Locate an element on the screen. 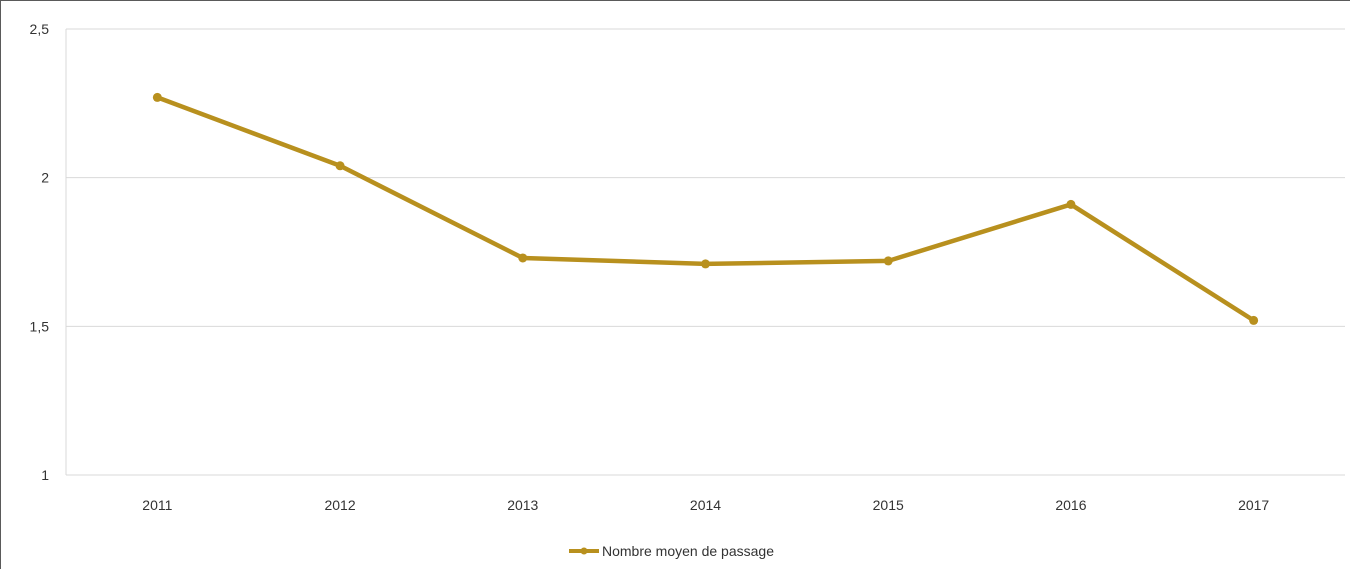  x-tick-label: 2014 is located at coordinates (705, 505).